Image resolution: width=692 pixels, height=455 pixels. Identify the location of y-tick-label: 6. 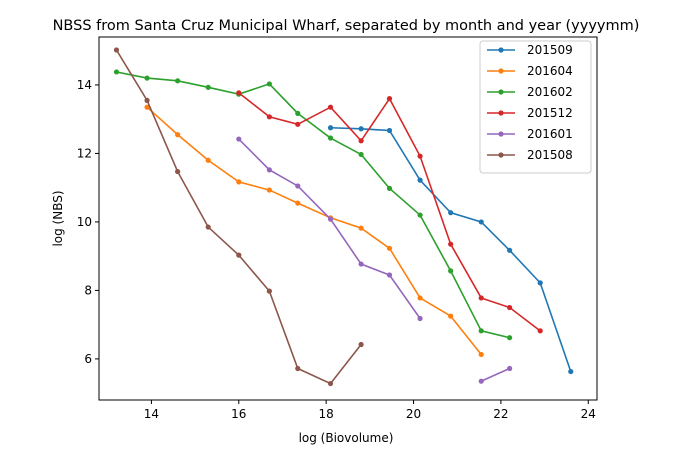
(88, 359).